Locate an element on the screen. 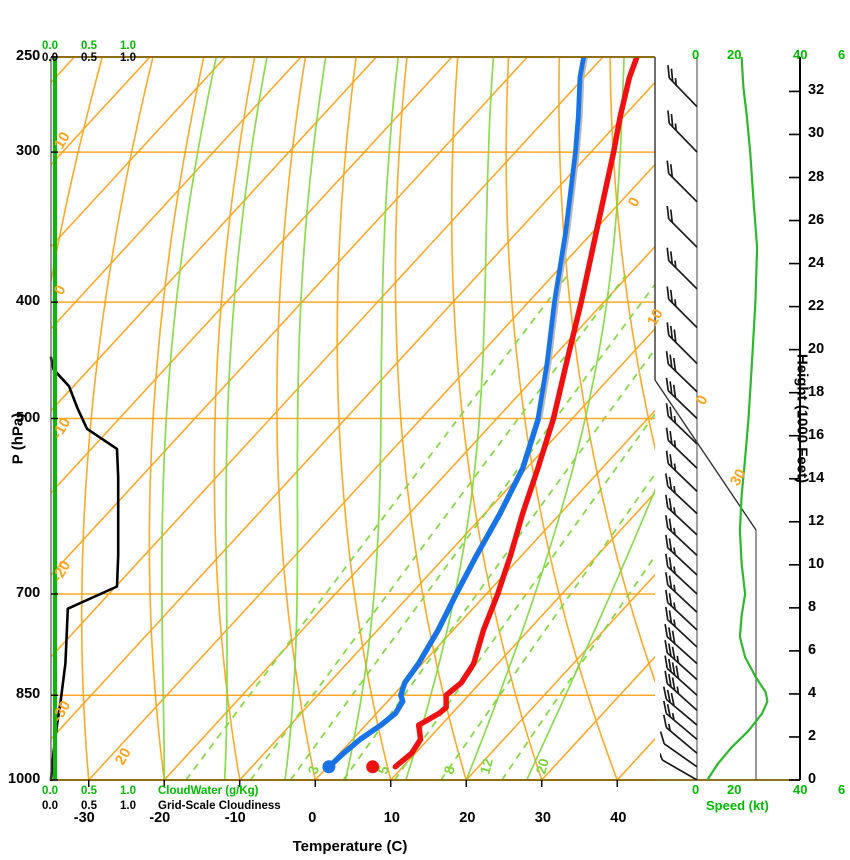 This screenshot has width=850, height=860. cloudiness-tick-bot-0: 0.0 is located at coordinates (50, 806).